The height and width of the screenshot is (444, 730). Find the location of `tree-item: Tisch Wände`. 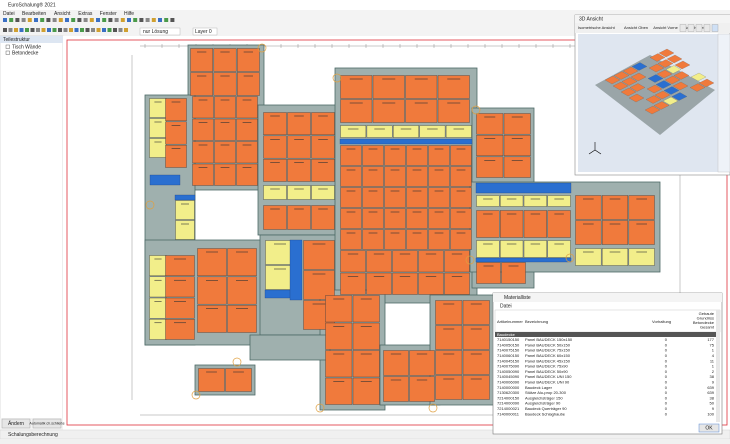

tree-item: Tisch Wände is located at coordinates (26, 47).